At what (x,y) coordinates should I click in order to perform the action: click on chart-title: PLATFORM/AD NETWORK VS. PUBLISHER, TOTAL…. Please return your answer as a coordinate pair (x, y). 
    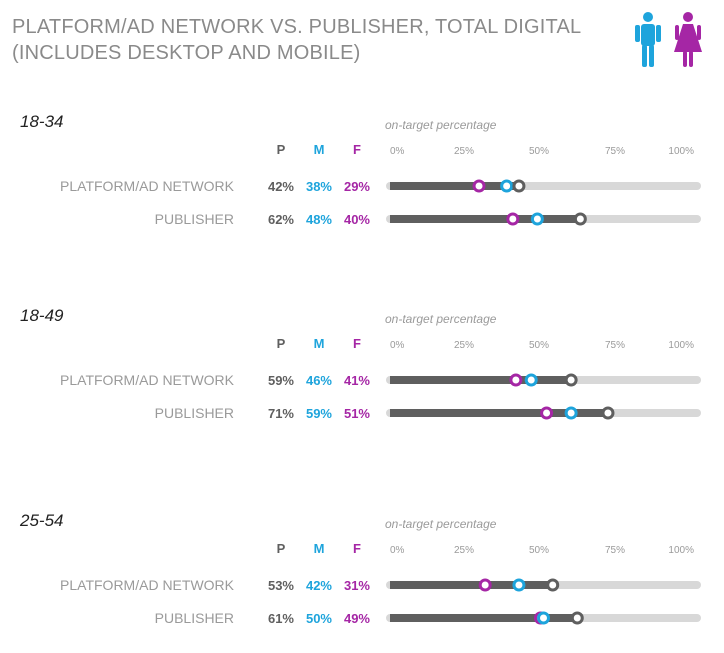
    Looking at the image, I should click on (312, 40).